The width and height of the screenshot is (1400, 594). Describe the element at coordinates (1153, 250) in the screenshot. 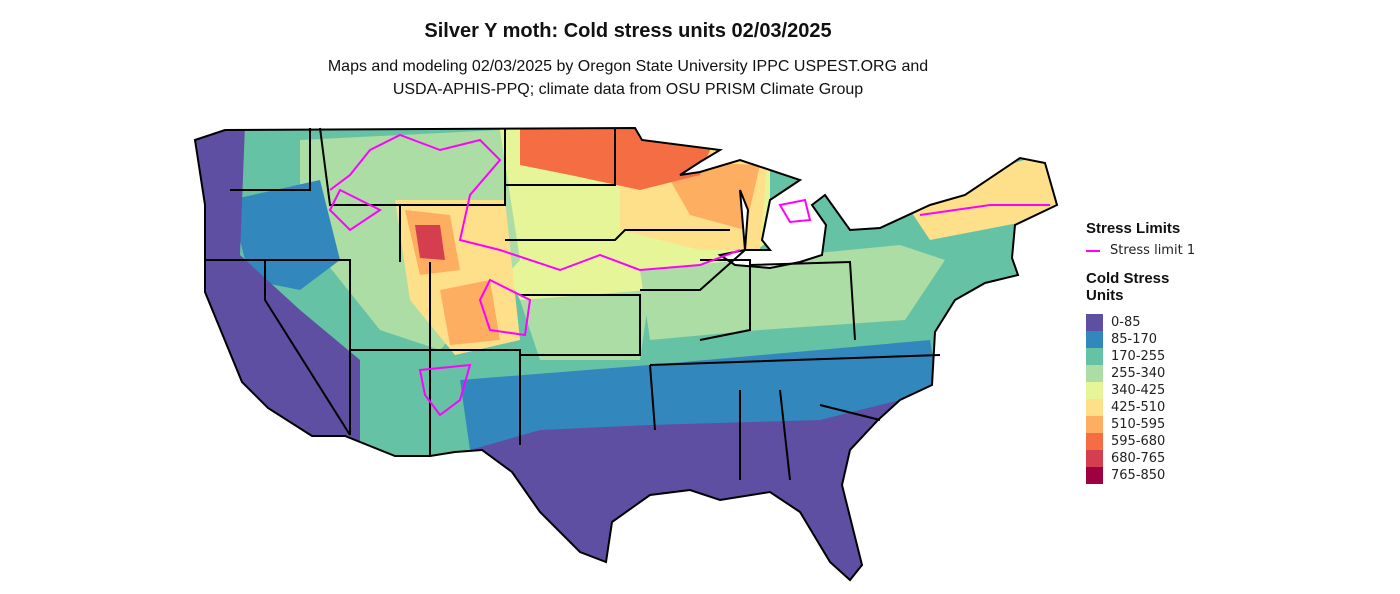

I see `stress-limit-label: Stress limit 1` at that location.